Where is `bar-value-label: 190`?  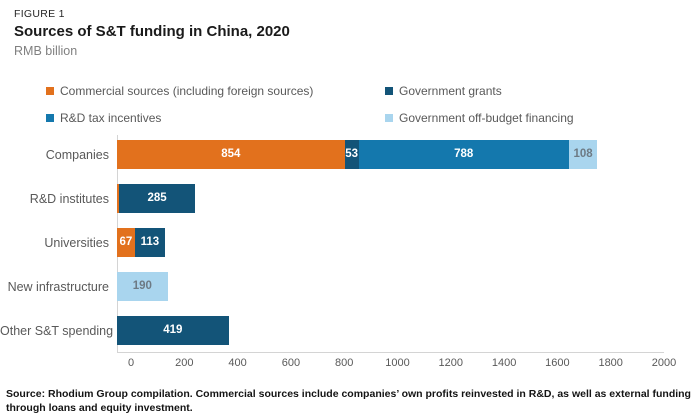
bar-value-label: 190 is located at coordinates (142, 285).